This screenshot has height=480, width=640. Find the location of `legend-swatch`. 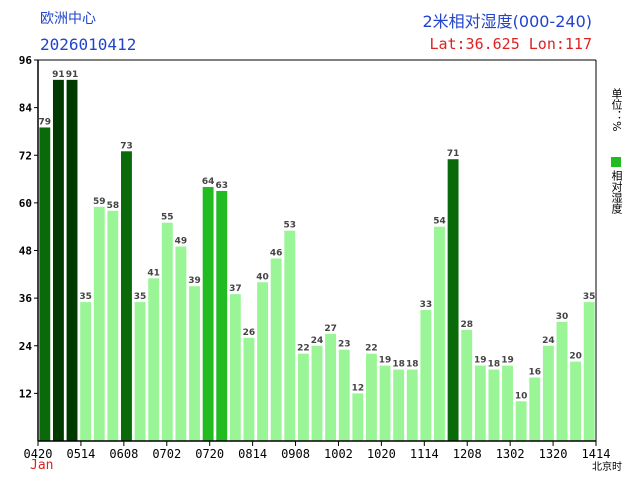

legend-swatch is located at coordinates (616, 162).